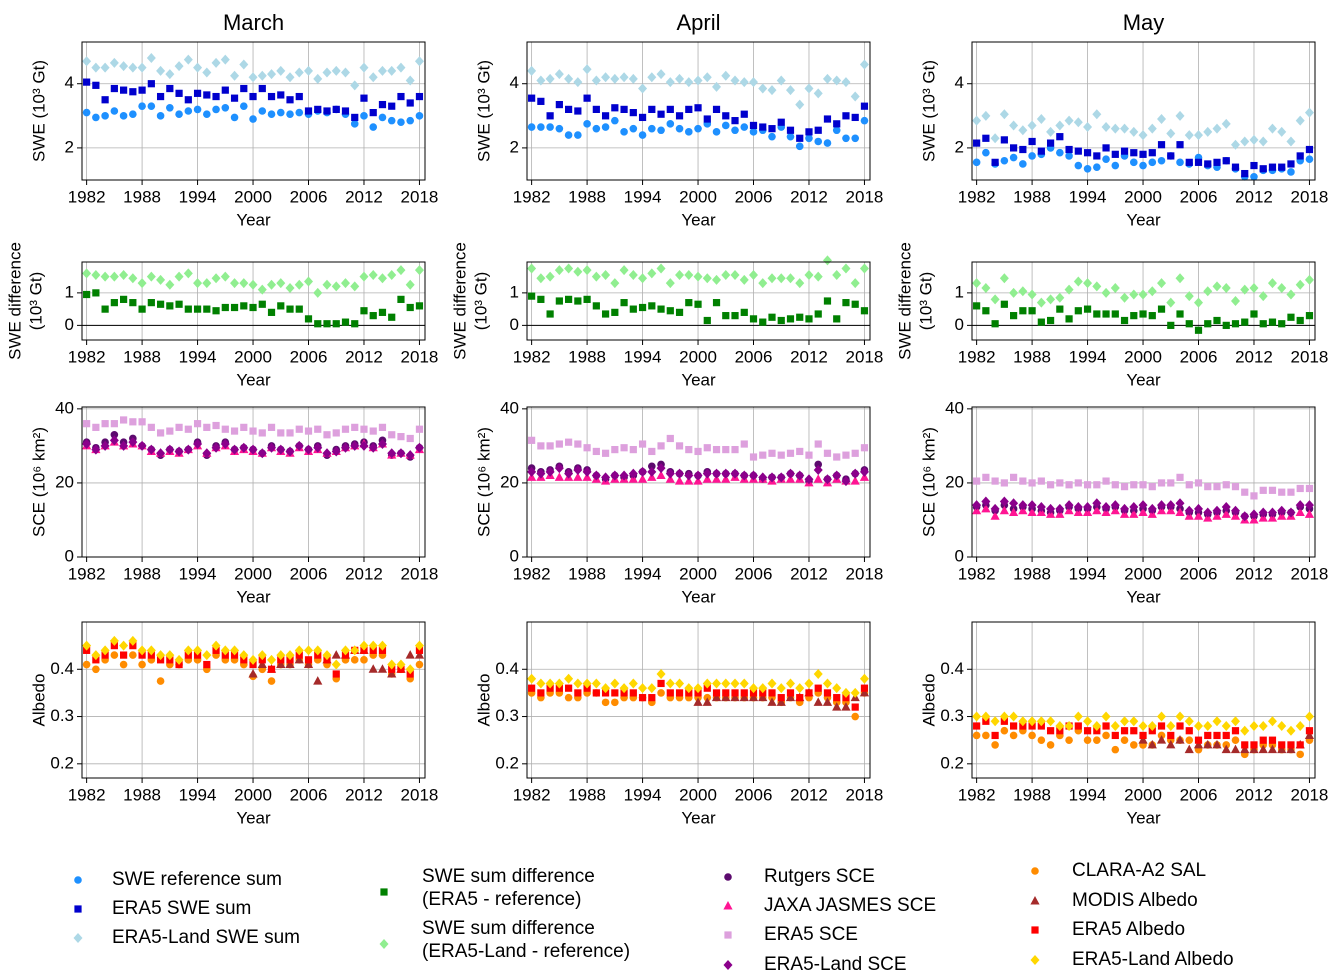  I want to click on x-tick-label: 2006, so click(754, 196).